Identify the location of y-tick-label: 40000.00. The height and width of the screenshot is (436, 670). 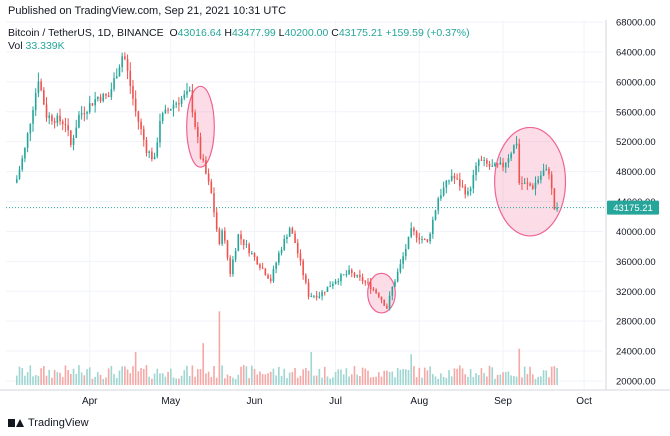
(636, 232).